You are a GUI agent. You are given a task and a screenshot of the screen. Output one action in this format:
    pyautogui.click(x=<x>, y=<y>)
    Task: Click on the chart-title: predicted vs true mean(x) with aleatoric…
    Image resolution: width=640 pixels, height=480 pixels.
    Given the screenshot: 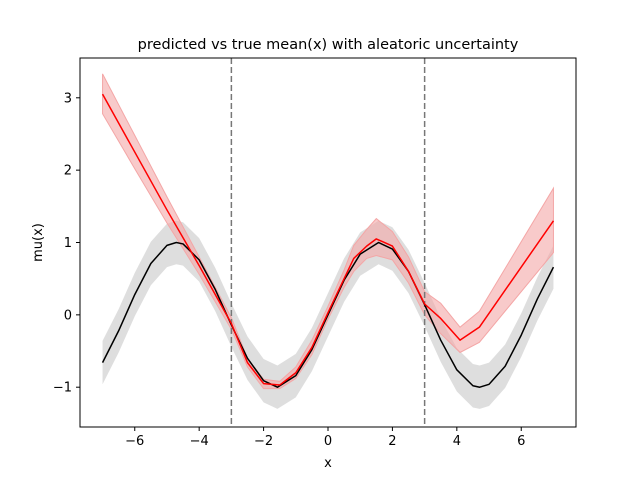 What is the action you would take?
    pyautogui.click(x=328, y=45)
    